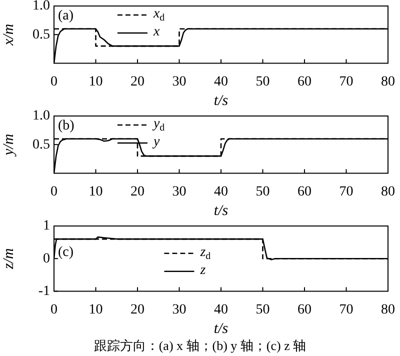 The width and height of the screenshot is (400, 356). I want to click on text: 跟踪方向：(a) x 轴；(b) y 轴；(c) z 轴, so click(200, 346).